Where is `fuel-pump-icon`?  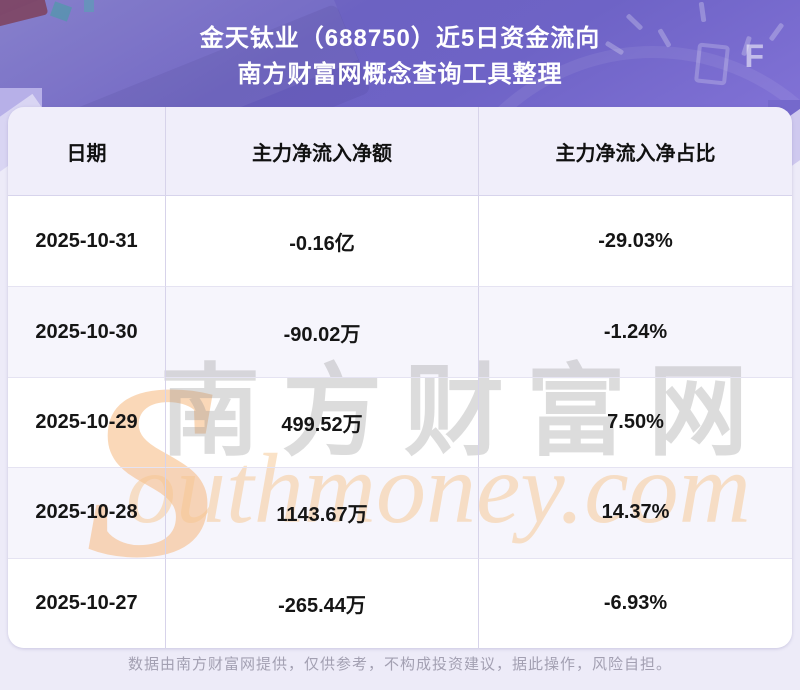
fuel-pump-icon is located at coordinates (712, 64).